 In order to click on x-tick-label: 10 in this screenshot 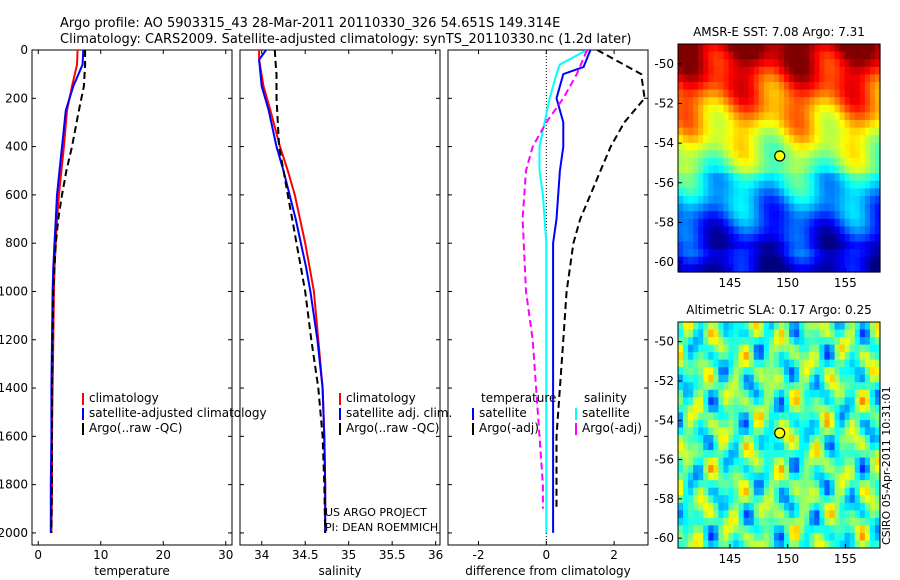, I will do `click(100, 555)`.